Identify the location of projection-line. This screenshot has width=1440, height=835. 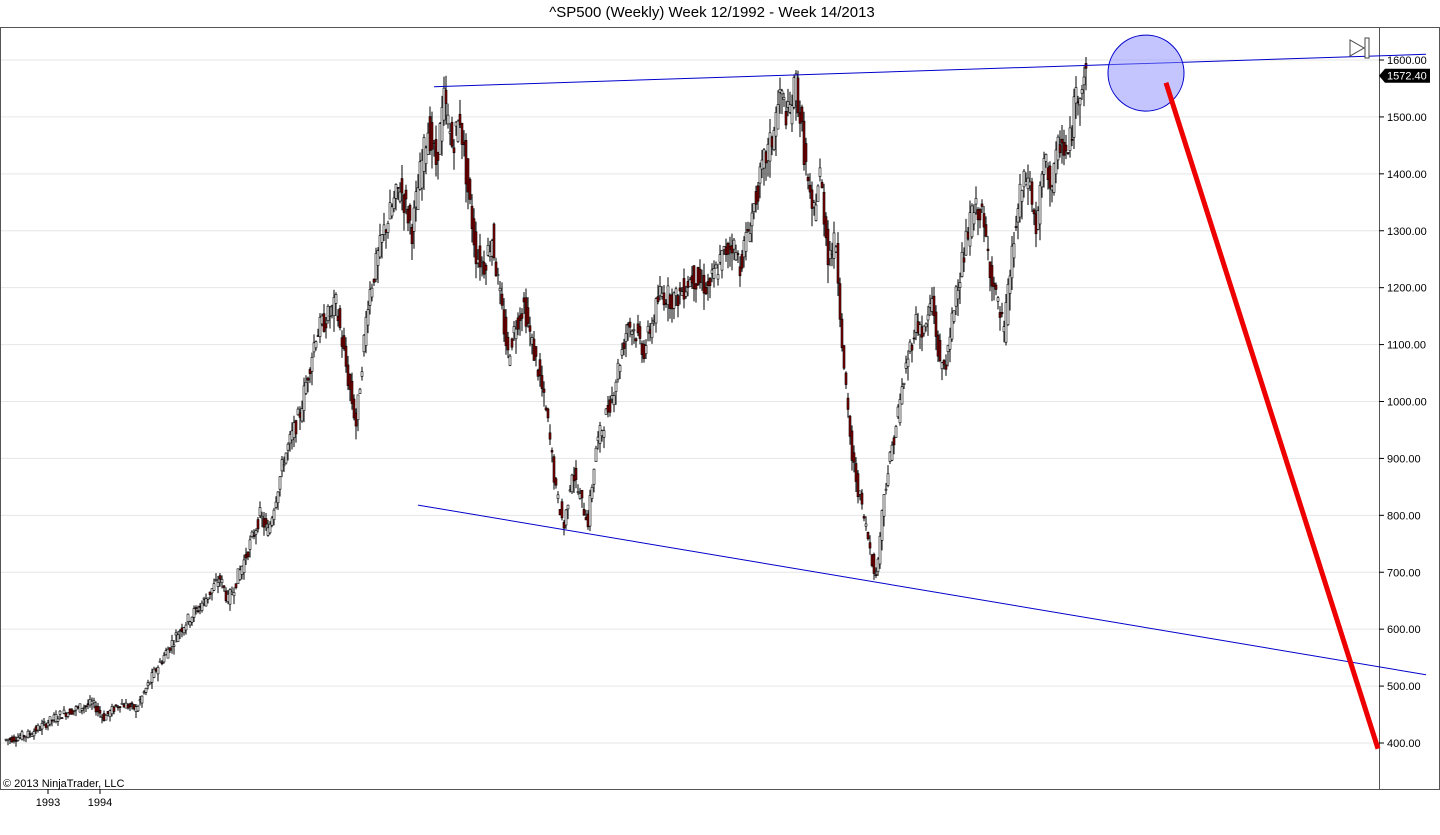
(1272, 416).